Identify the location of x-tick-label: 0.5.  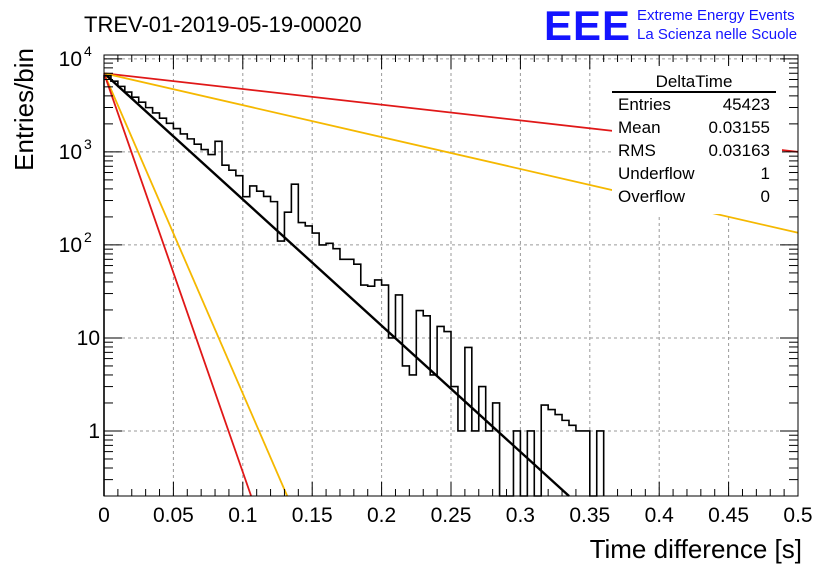
(797, 515).